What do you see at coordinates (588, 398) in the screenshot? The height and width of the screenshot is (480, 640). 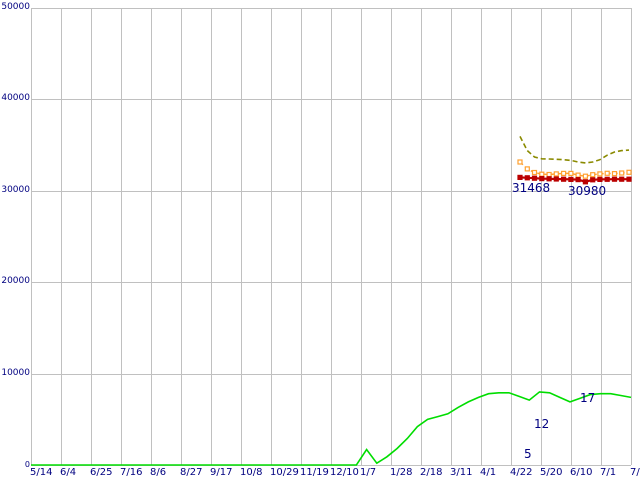 I see `data-point-label: 17` at bounding box center [588, 398].